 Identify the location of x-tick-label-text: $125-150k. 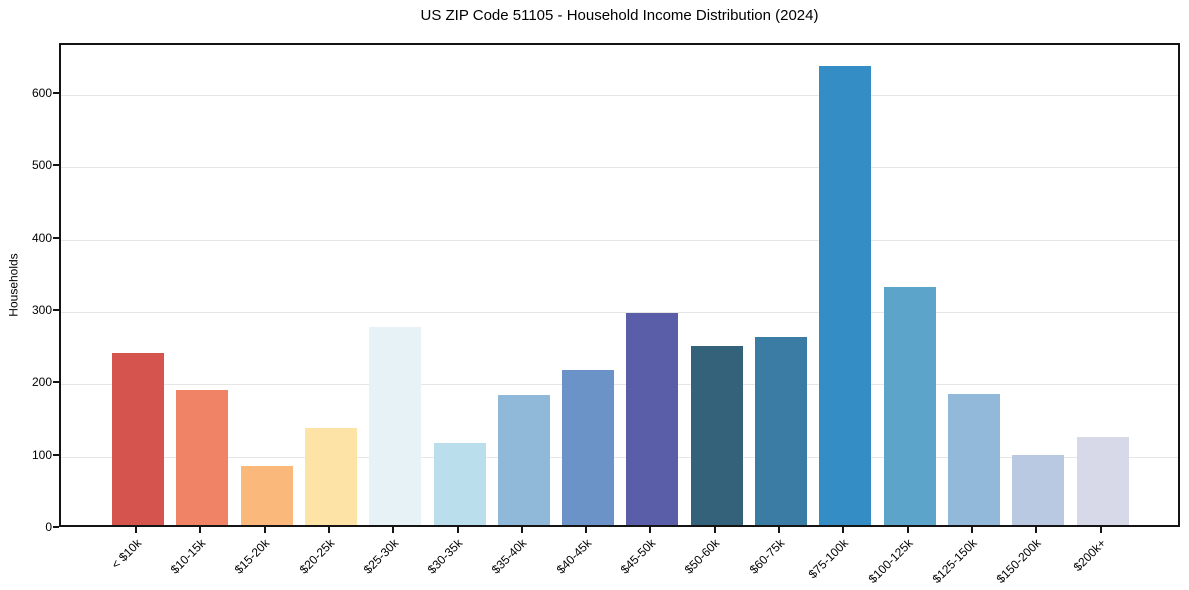
(954, 561).